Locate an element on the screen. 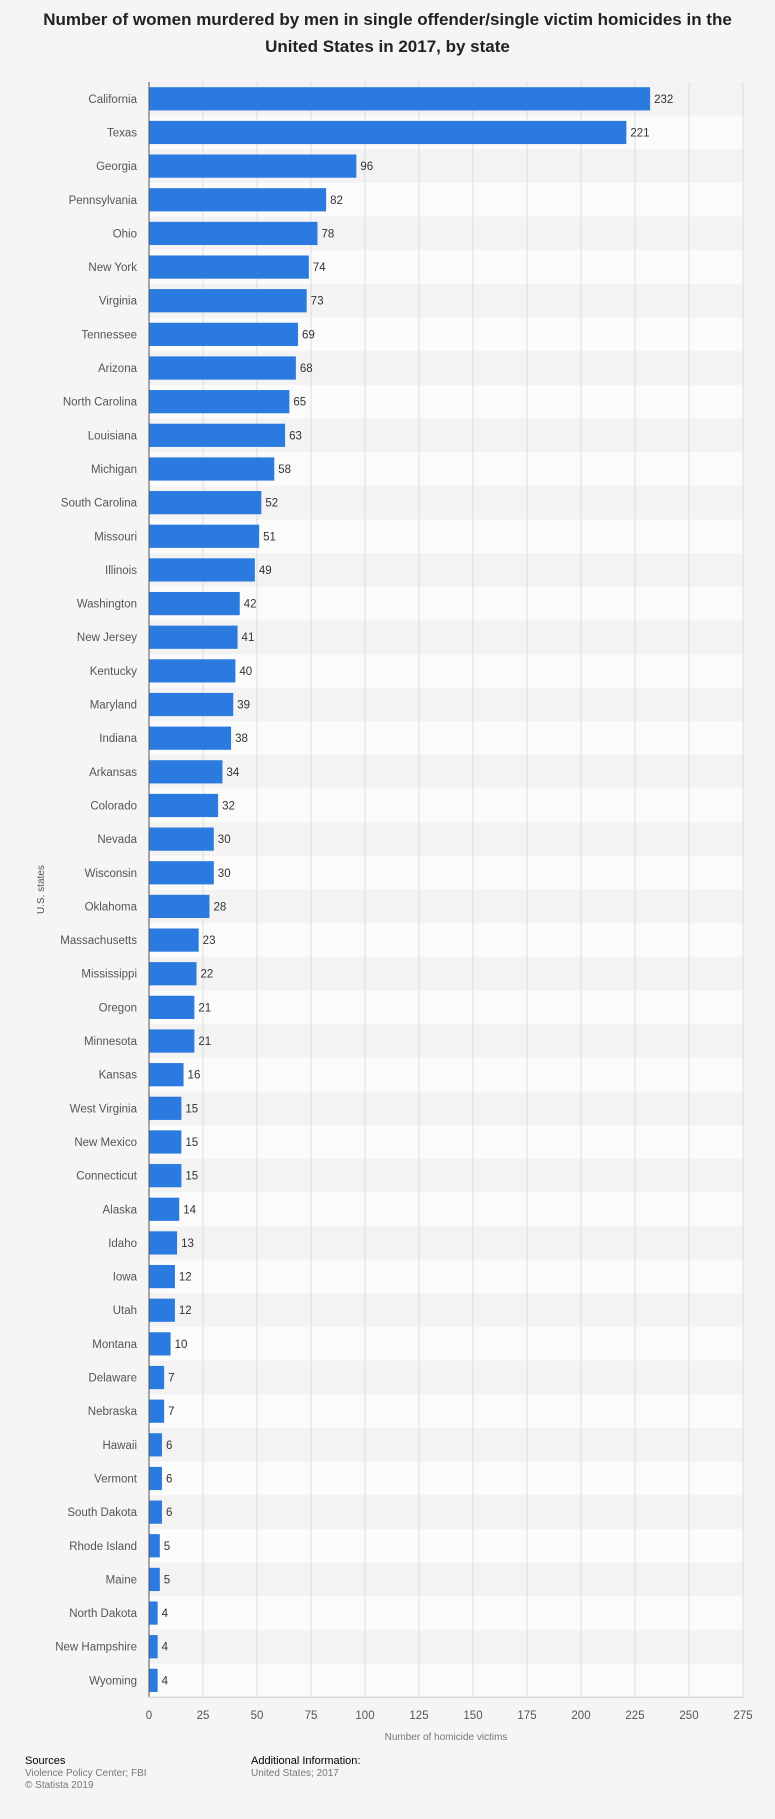 This screenshot has width=775, height=1819. category-label: Hawaii is located at coordinates (119, 1446).